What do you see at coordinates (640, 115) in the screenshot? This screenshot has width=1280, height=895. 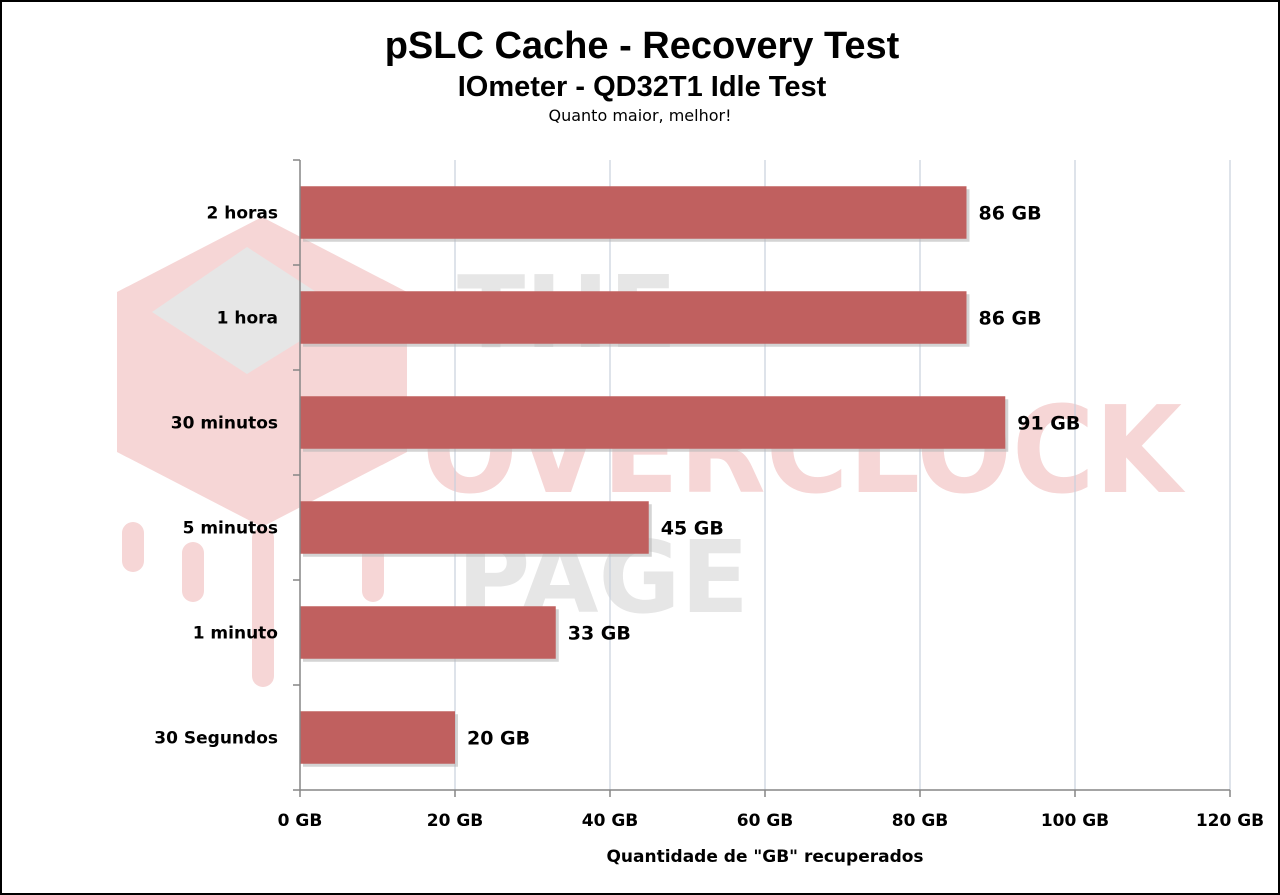 I see `chart-note: Quanto maior, melhor!` at bounding box center [640, 115].